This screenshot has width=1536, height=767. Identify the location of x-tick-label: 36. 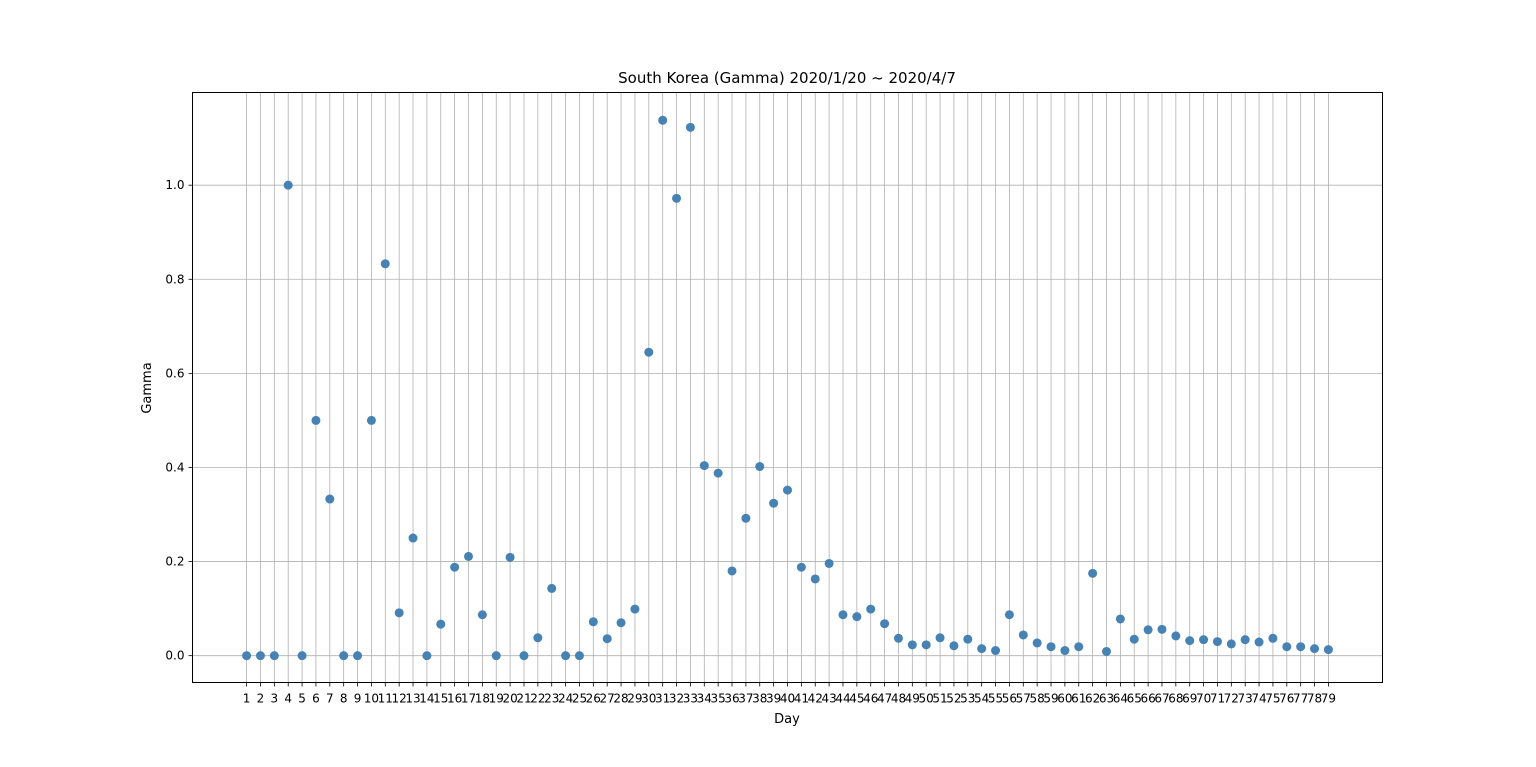
(731, 699).